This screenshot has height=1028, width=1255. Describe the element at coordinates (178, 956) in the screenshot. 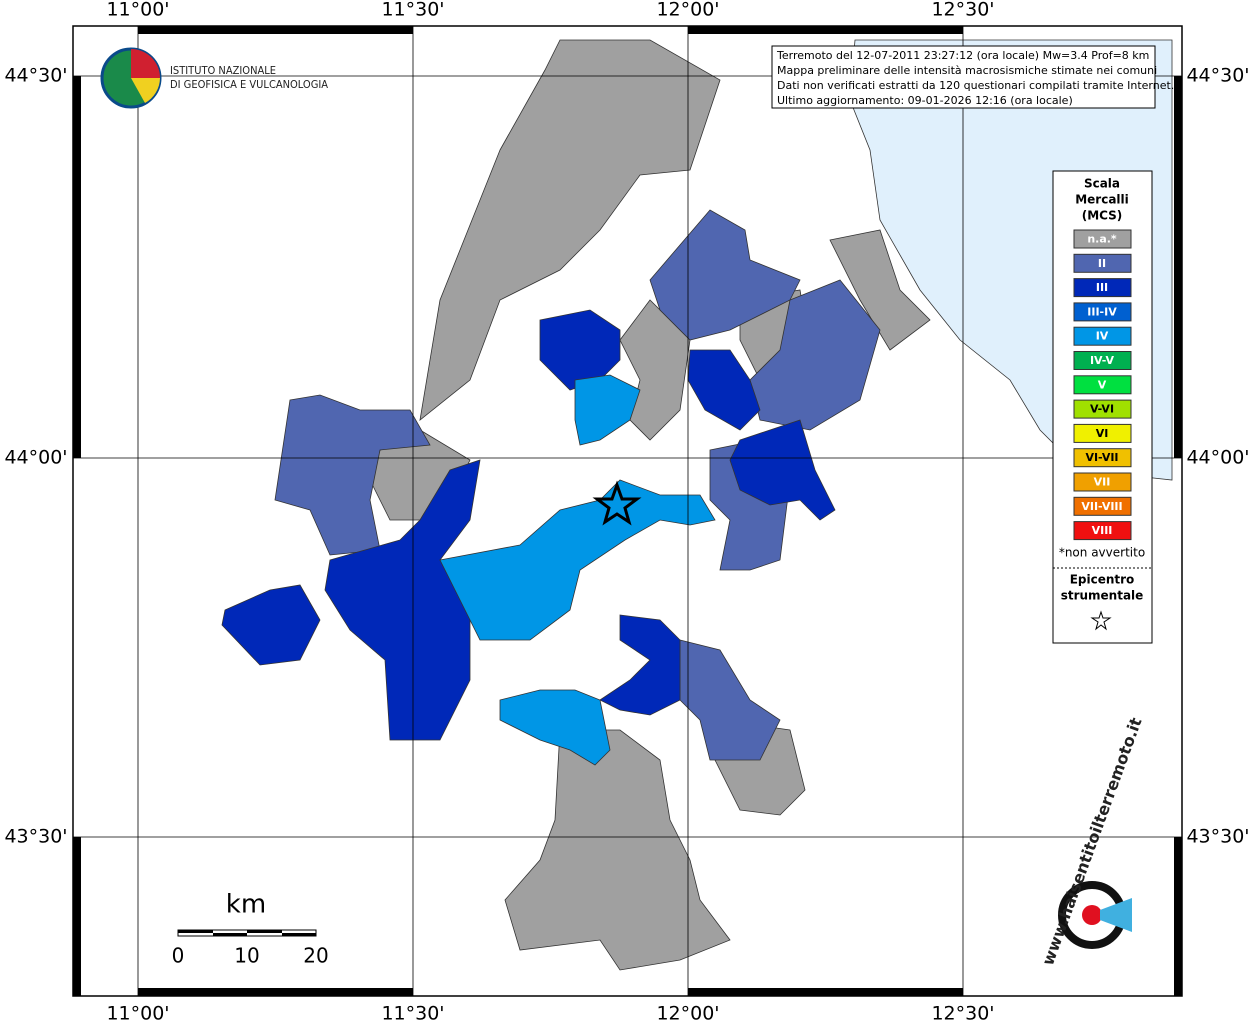

I see `scale-label: 0` at that location.